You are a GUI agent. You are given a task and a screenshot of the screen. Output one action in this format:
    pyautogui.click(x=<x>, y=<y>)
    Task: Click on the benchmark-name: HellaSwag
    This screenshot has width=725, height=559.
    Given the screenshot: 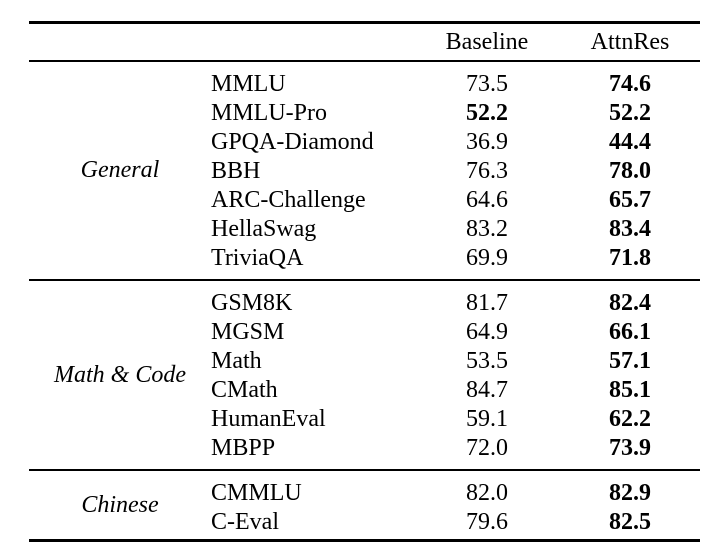 What is the action you would take?
    pyautogui.click(x=264, y=229)
    